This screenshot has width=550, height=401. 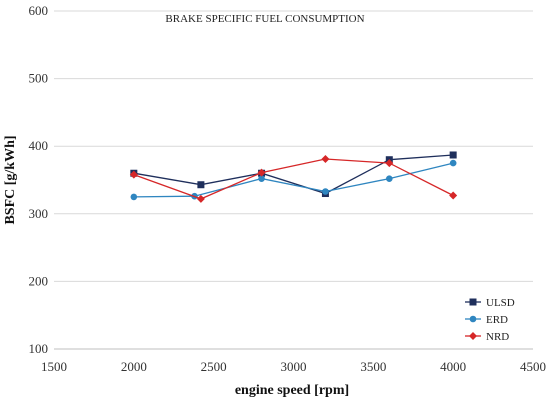 I want to click on series-layer, so click(x=293, y=177).